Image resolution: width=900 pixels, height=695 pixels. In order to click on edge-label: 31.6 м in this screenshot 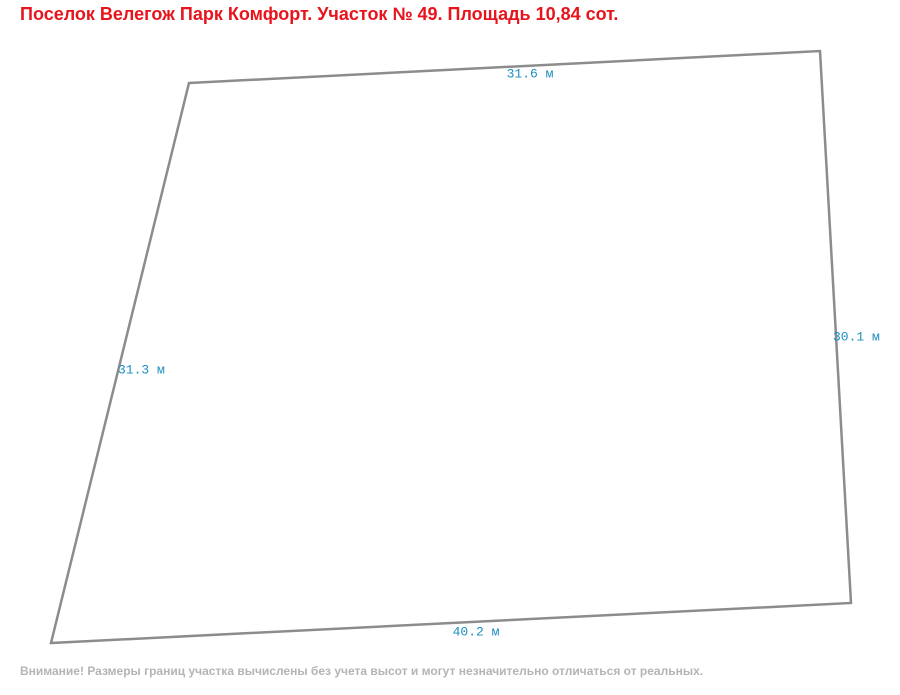, I will do `click(530, 73)`.